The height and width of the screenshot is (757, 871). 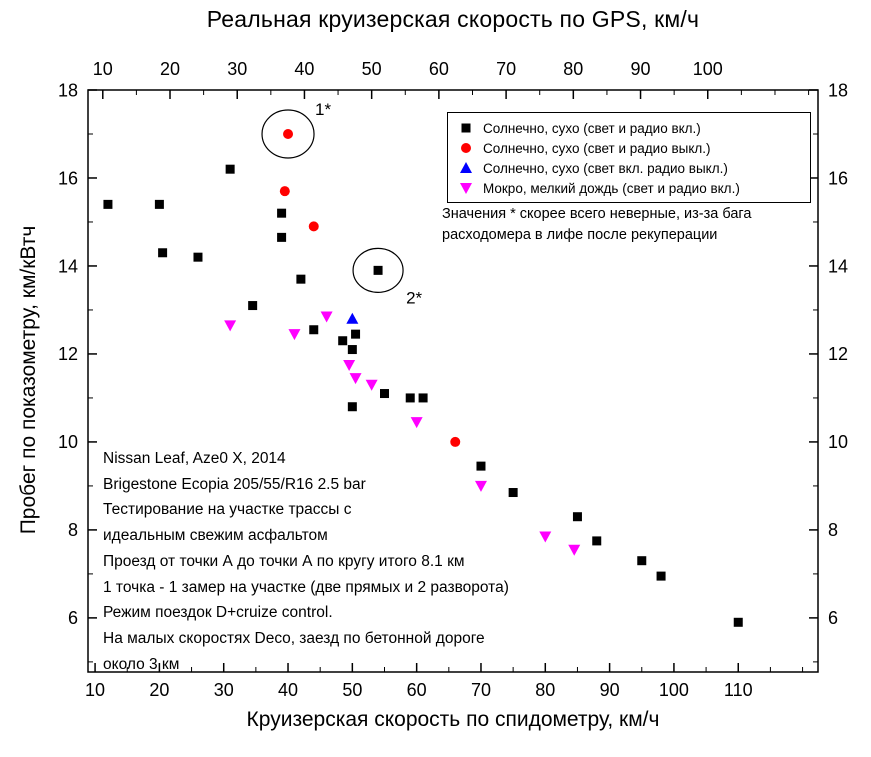 I want to click on legend-item: Солнечно, сухо (свет вкл. радио выкл.), so click(x=630, y=168).